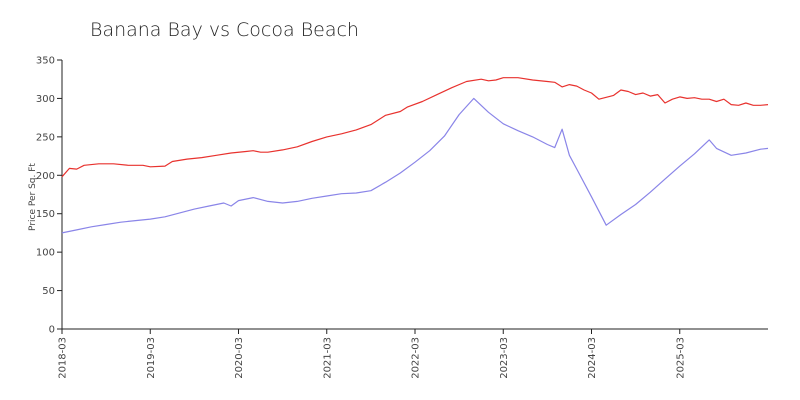 The width and height of the screenshot is (800, 400). Describe the element at coordinates (45, 61) in the screenshot. I see `y-tick-label: 350` at that location.